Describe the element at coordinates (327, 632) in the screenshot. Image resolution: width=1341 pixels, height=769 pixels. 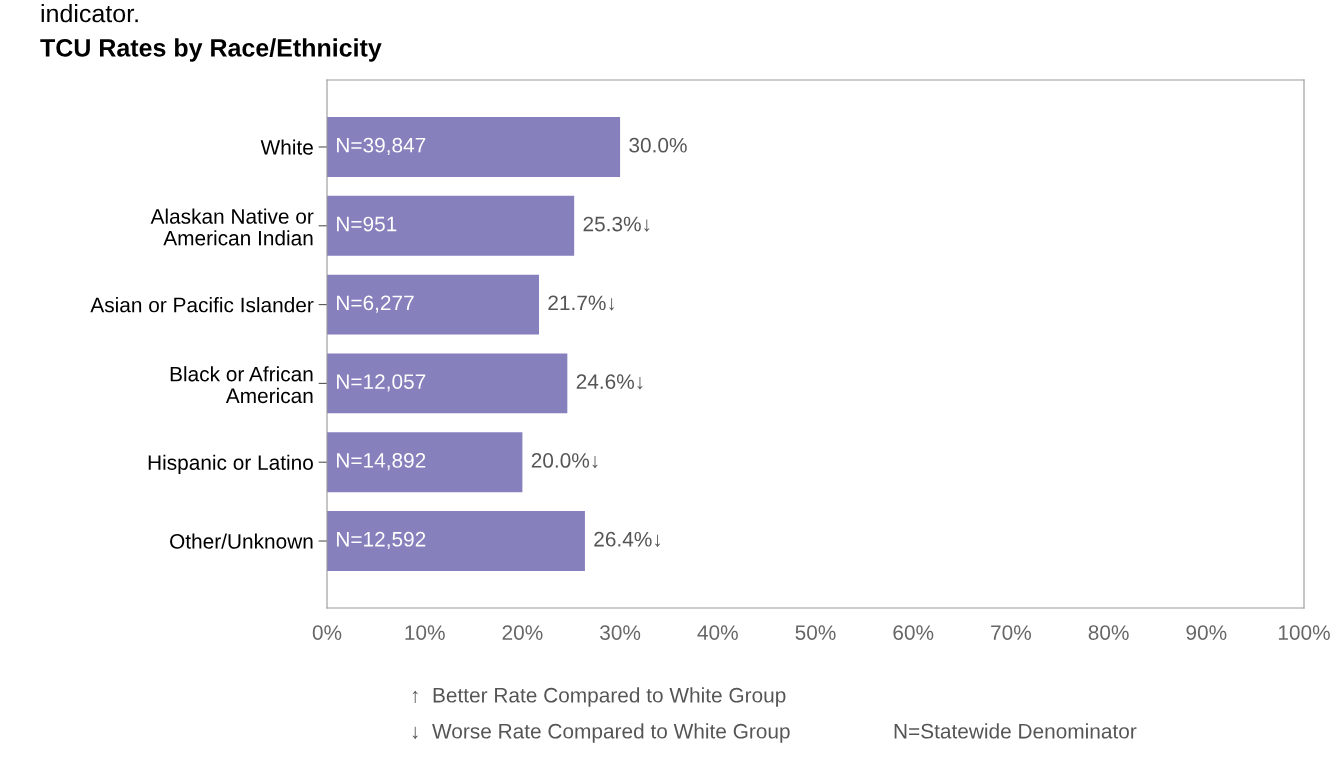
I see `x-tick-label: 0%` at that location.